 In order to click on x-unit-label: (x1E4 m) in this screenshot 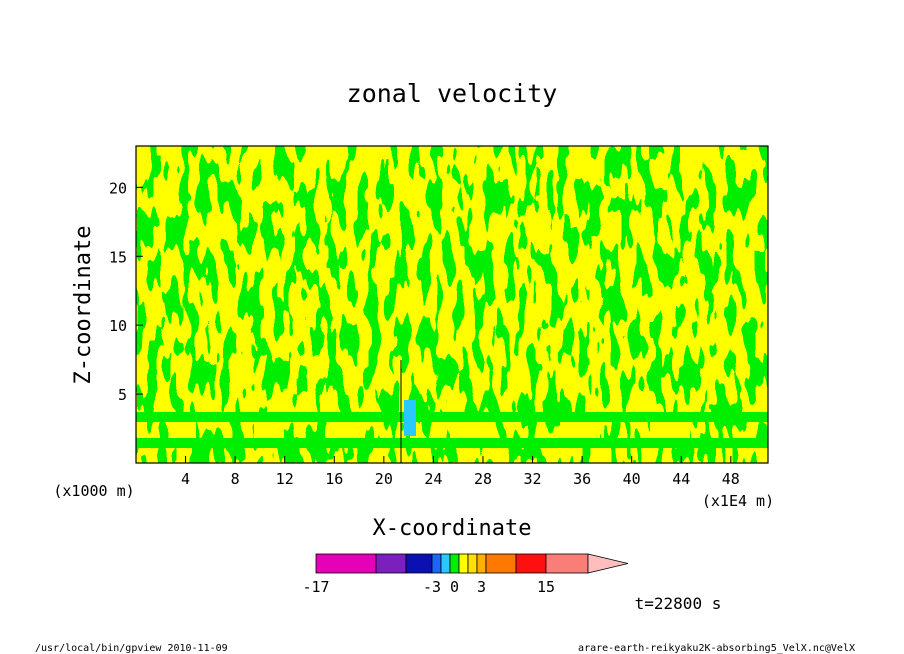, I will do `click(738, 501)`.